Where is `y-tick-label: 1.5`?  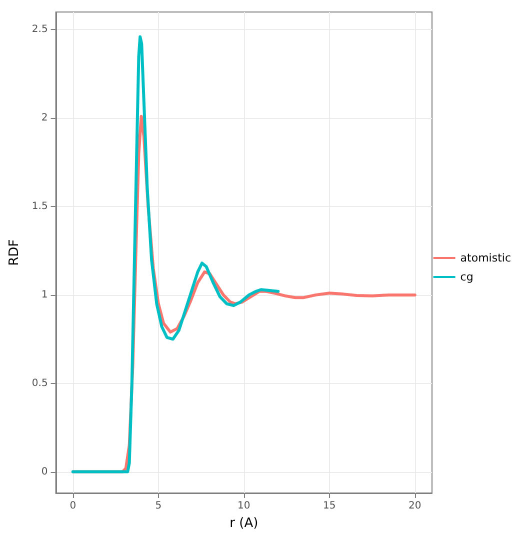
y-tick-label: 1.5 is located at coordinates (40, 206).